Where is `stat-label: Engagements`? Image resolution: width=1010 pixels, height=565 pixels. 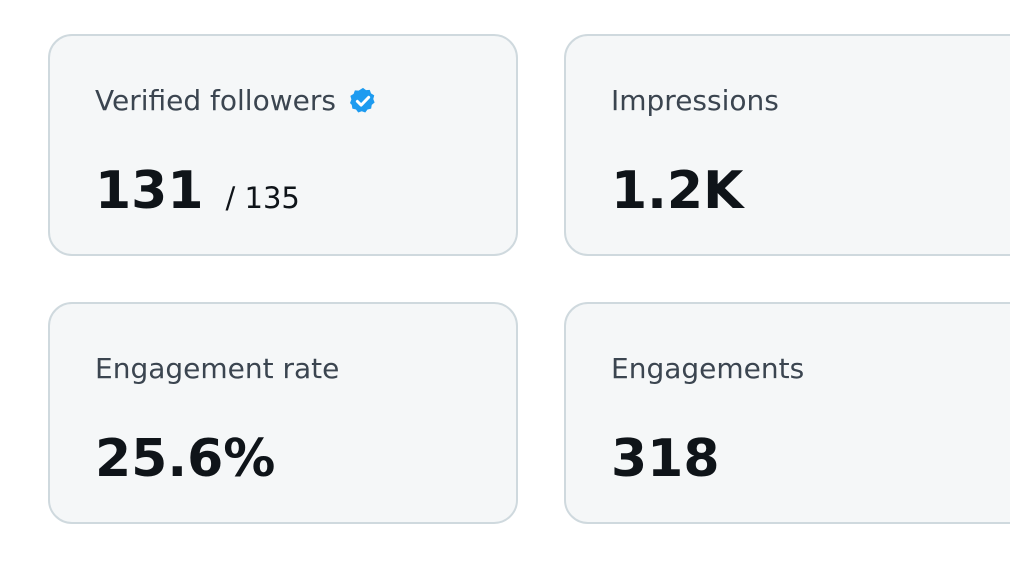
stat-label: Engagements is located at coordinates (708, 368).